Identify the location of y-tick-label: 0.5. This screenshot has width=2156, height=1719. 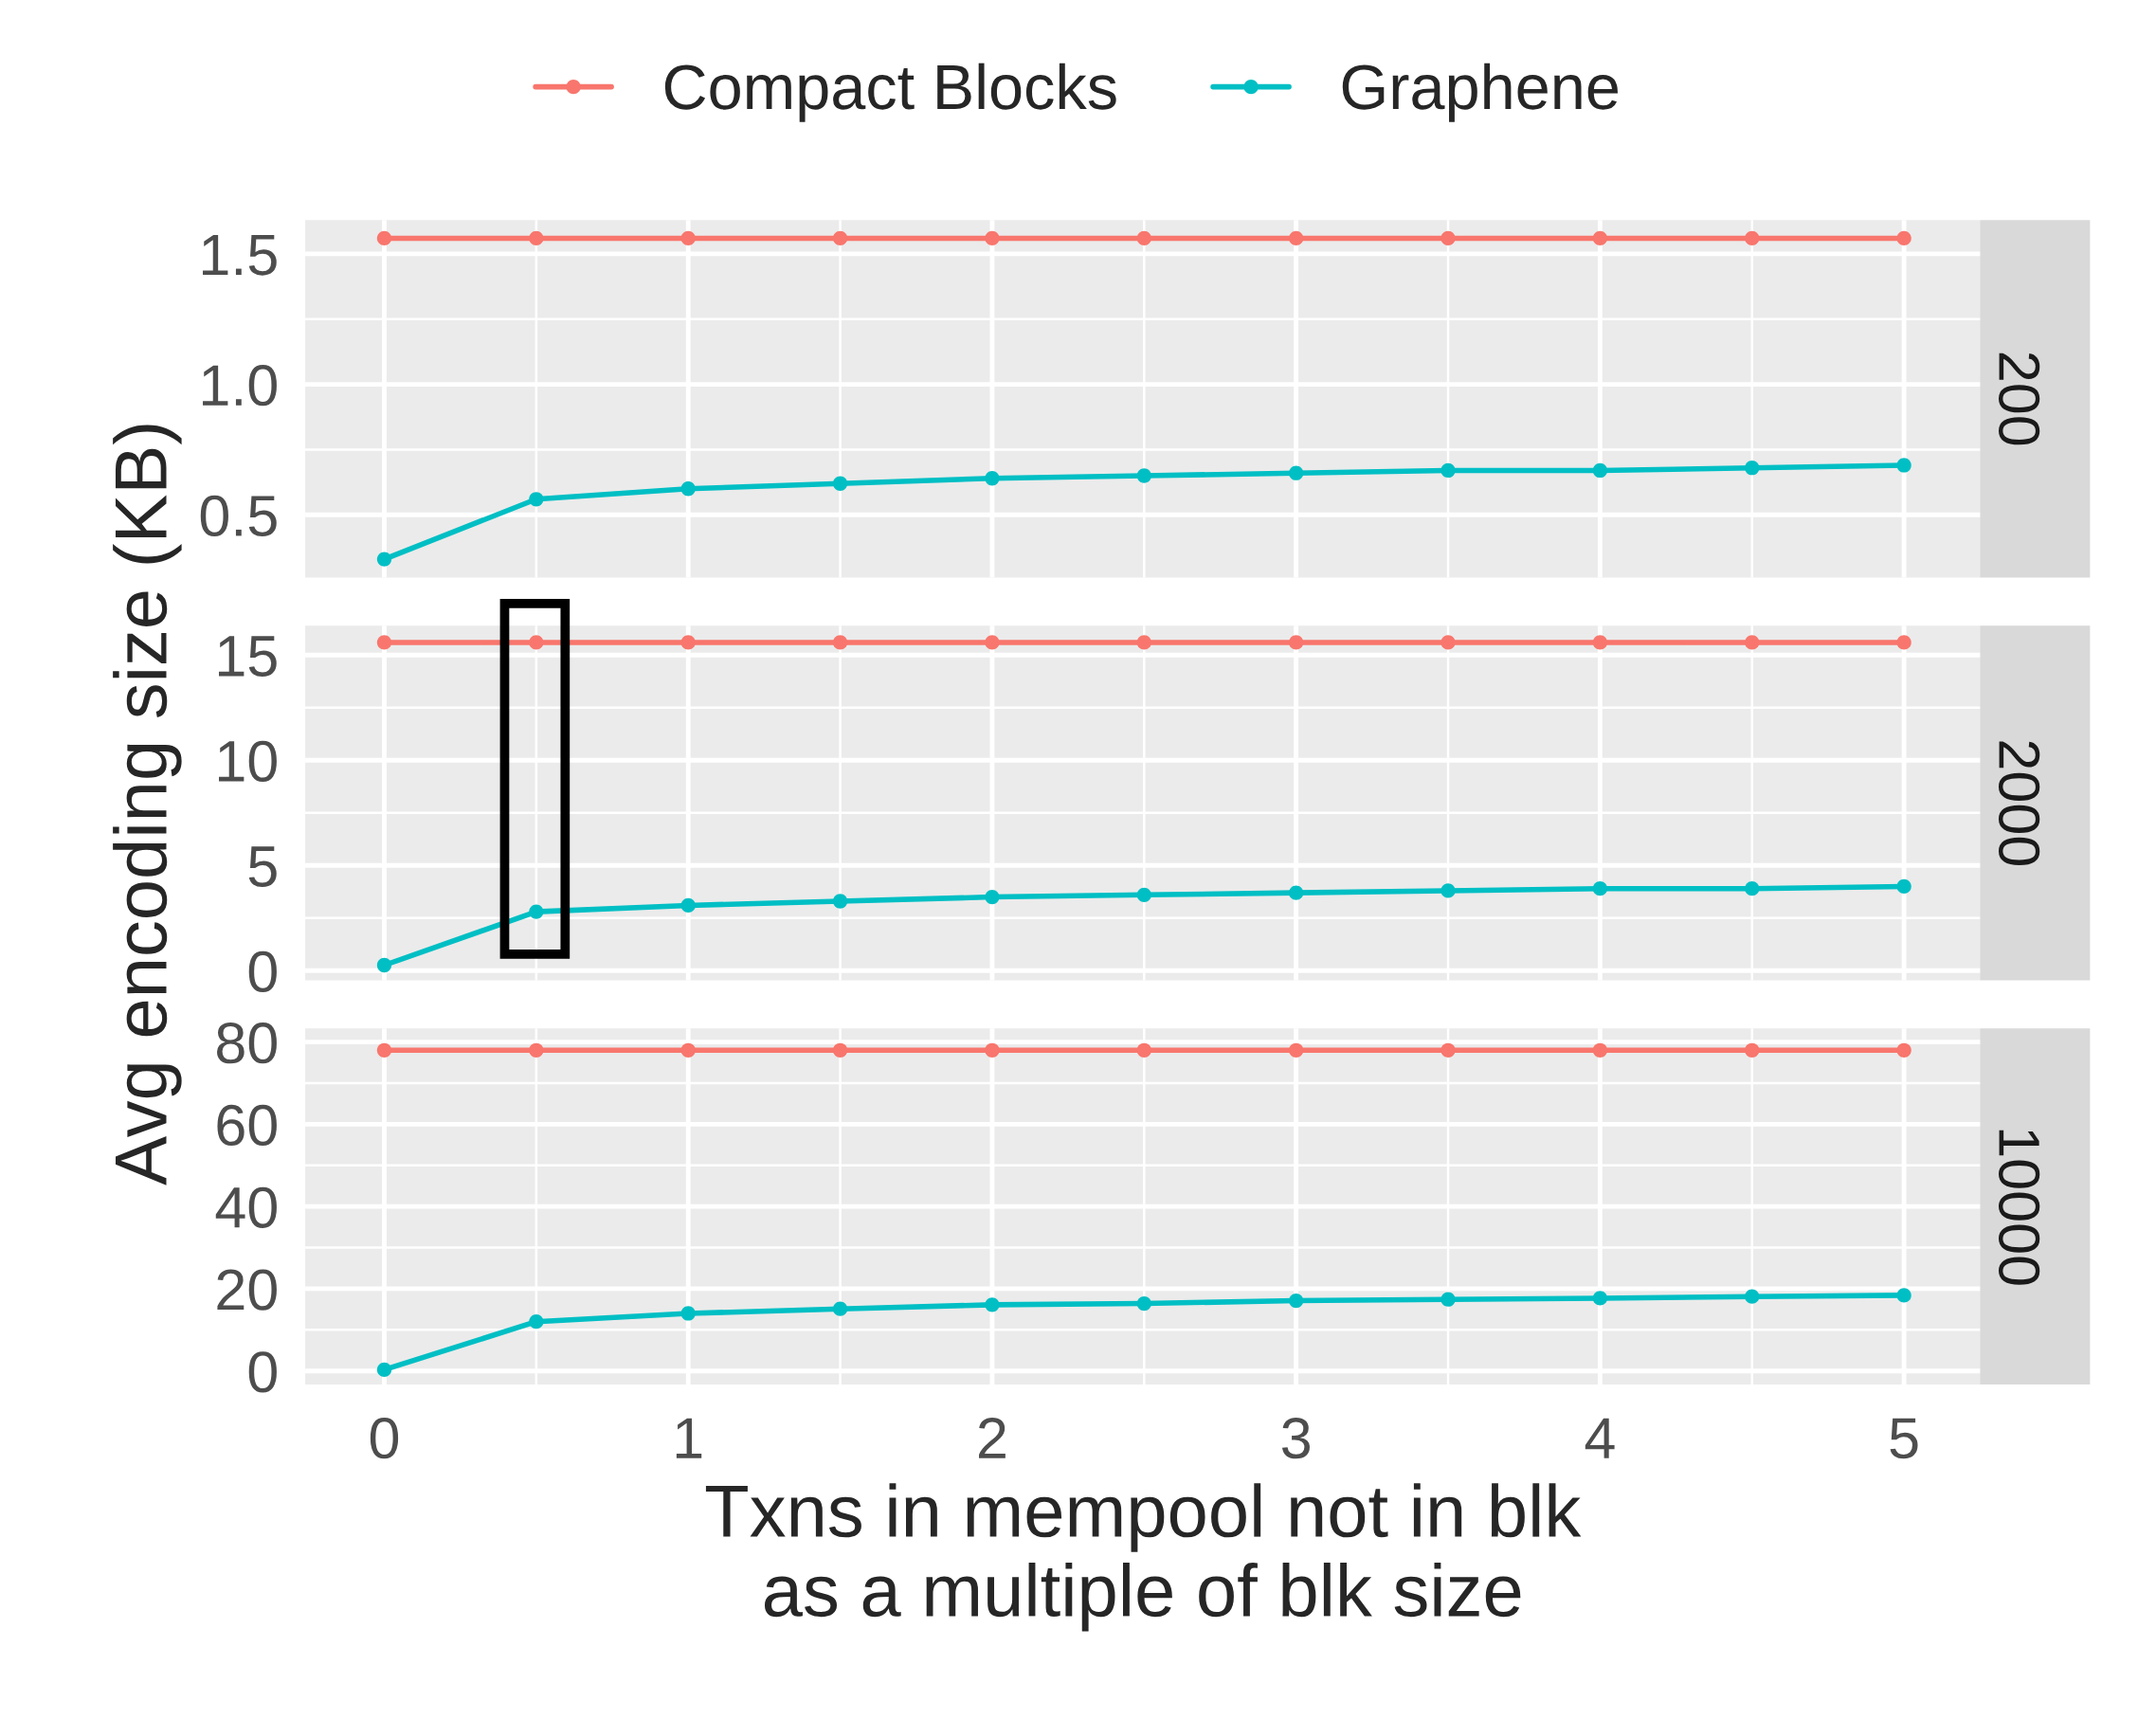
(239, 516).